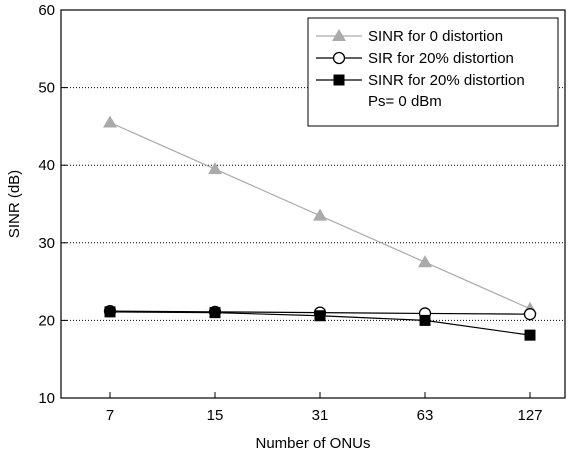 Image resolution: width=581 pixels, height=457 pixels. Describe the element at coordinates (46, 88) in the screenshot. I see `y-tick-label: 50` at that location.